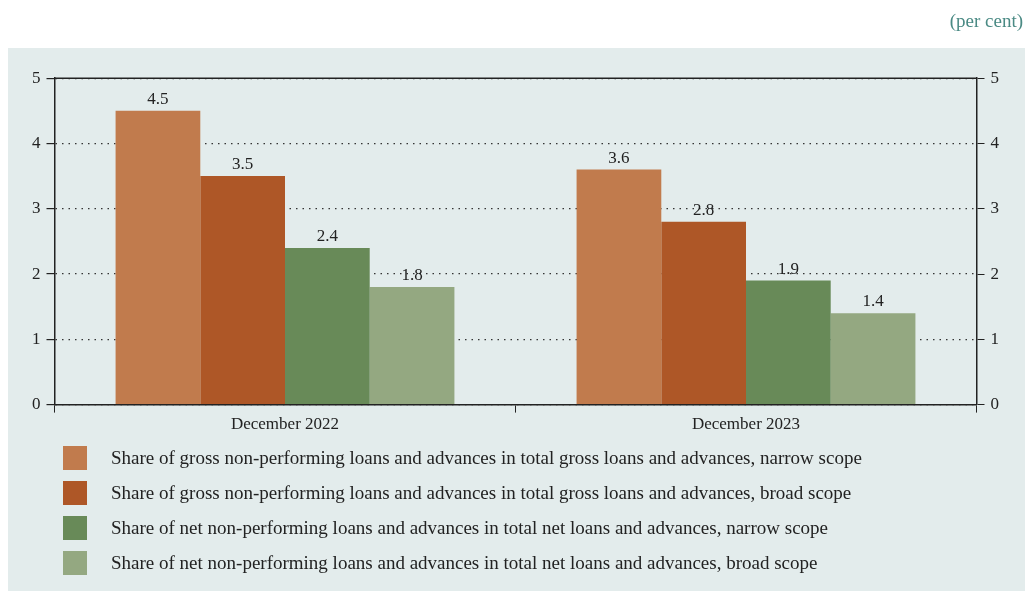  What do you see at coordinates (619, 157) in the screenshot?
I see `data-label: 3.6` at bounding box center [619, 157].